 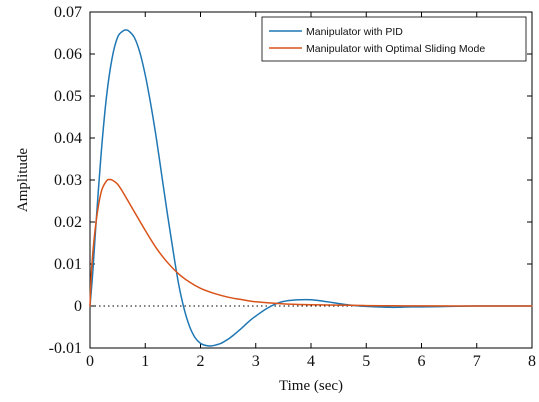 I want to click on legend-label-pid: Manipulator with PID, so click(x=354, y=32).